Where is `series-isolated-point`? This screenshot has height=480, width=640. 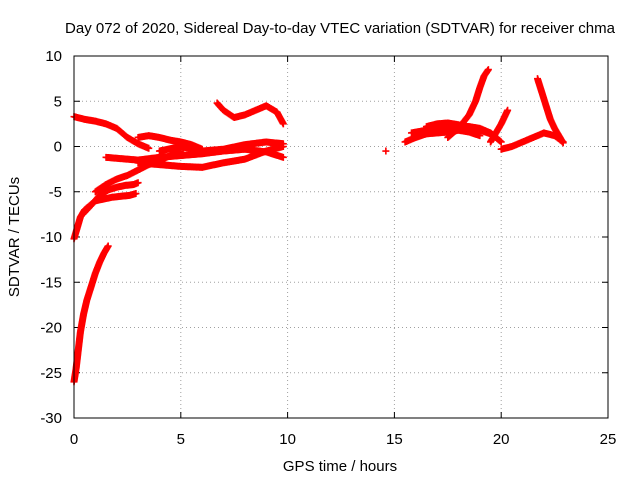
series-isolated-point is located at coordinates (386, 151).